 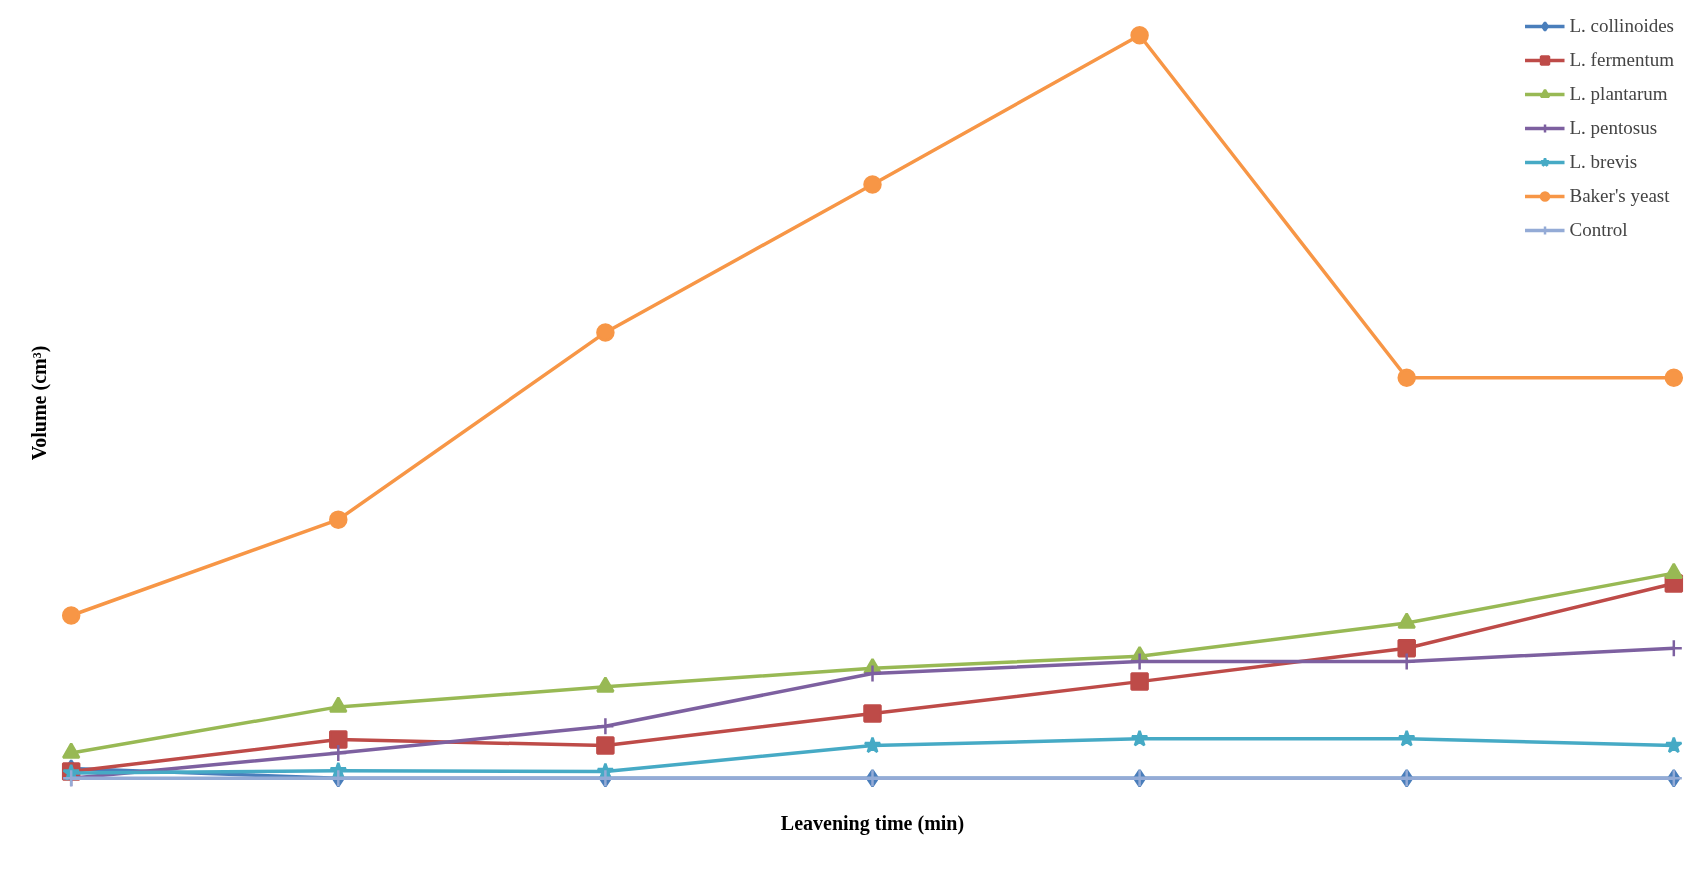 What do you see at coordinates (1598, 230) in the screenshot?
I see `legend-label: Control` at bounding box center [1598, 230].